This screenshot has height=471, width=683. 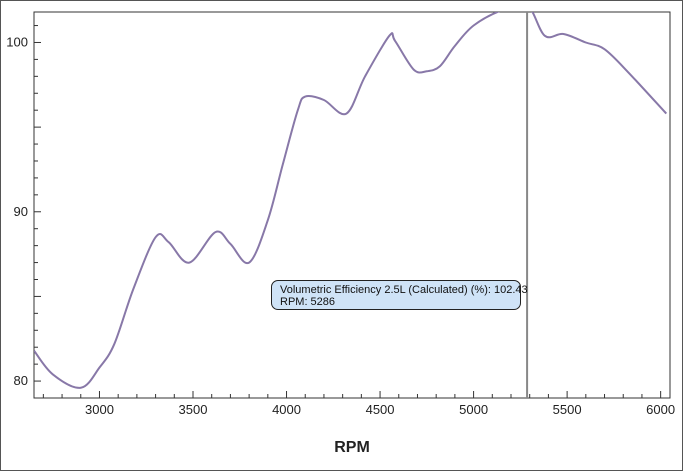 I want to click on x-tick-label: 3000, so click(x=99, y=409).